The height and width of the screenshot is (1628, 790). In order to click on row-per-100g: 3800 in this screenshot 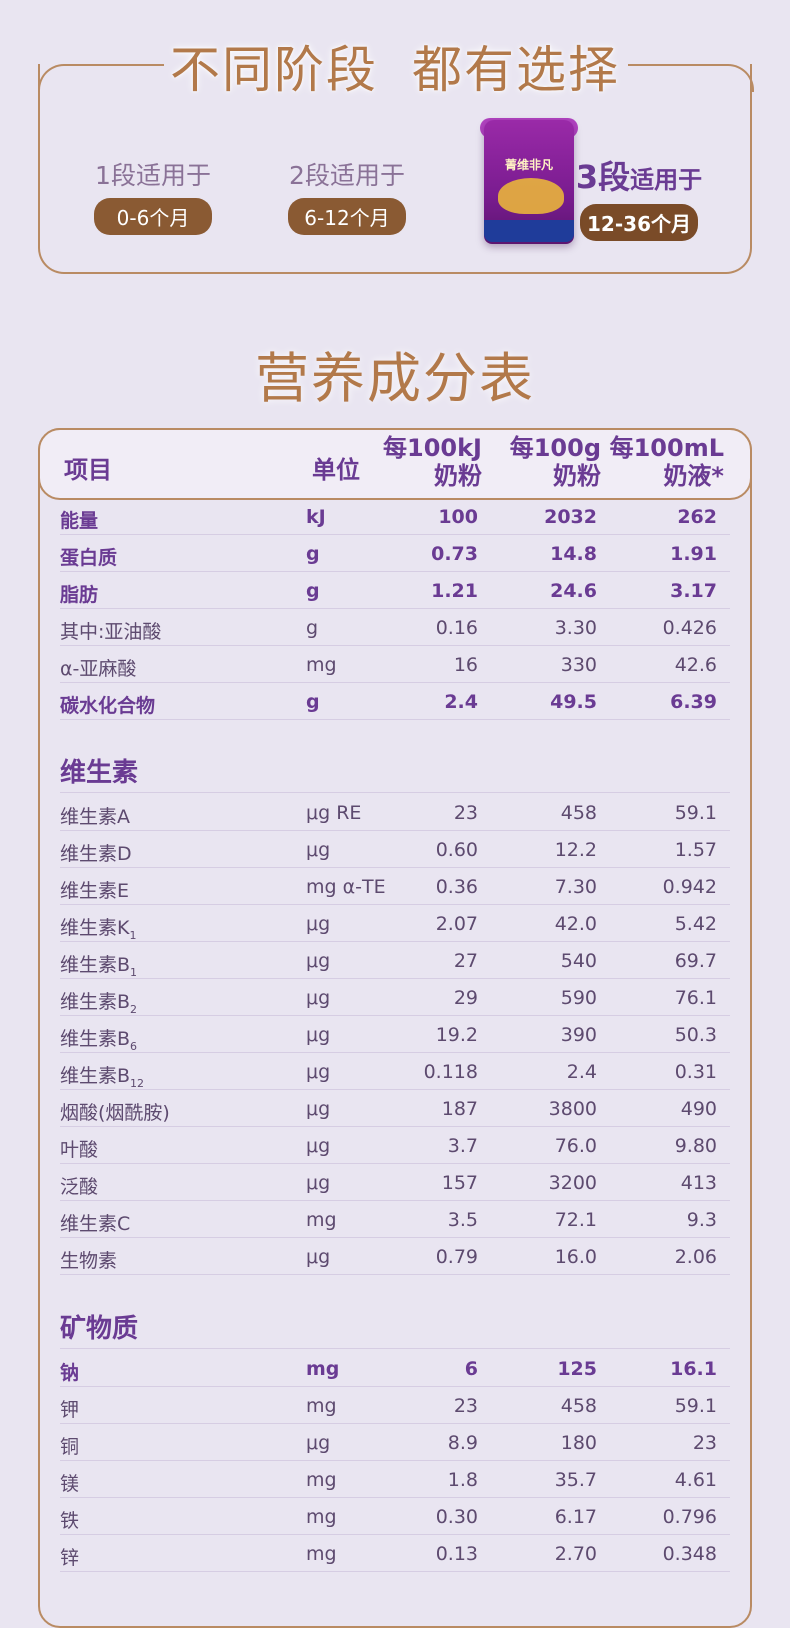, I will do `click(572, 1109)`.